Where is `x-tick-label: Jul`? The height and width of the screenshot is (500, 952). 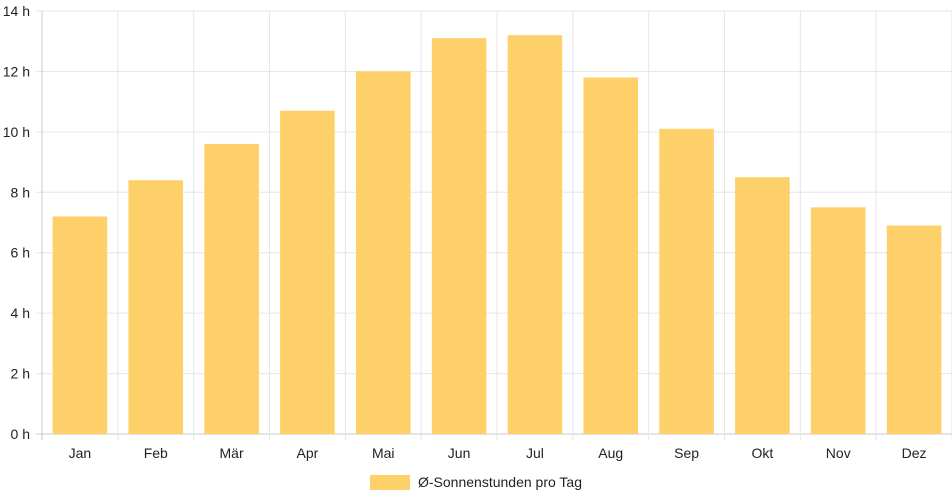 x-tick-label: Jul is located at coordinates (535, 453).